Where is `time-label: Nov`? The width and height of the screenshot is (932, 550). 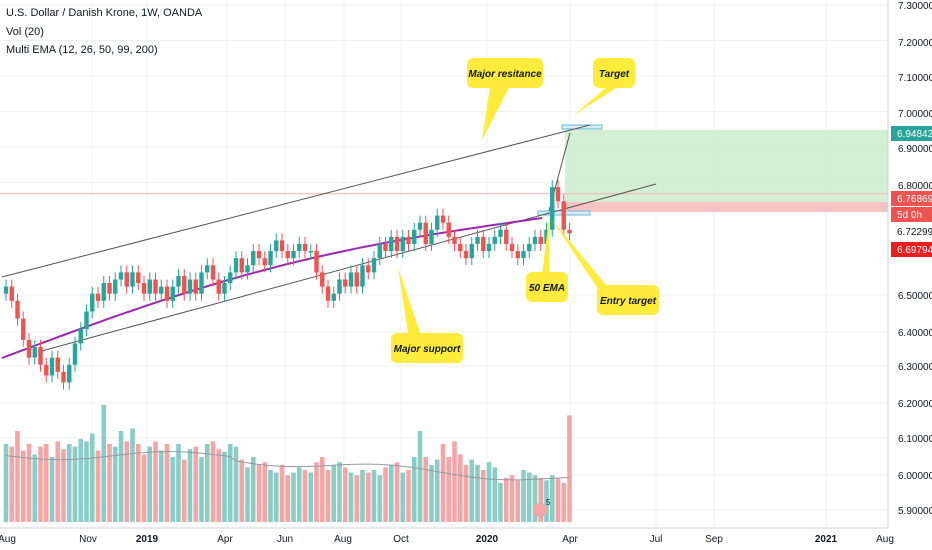
time-label: Nov is located at coordinates (88, 539).